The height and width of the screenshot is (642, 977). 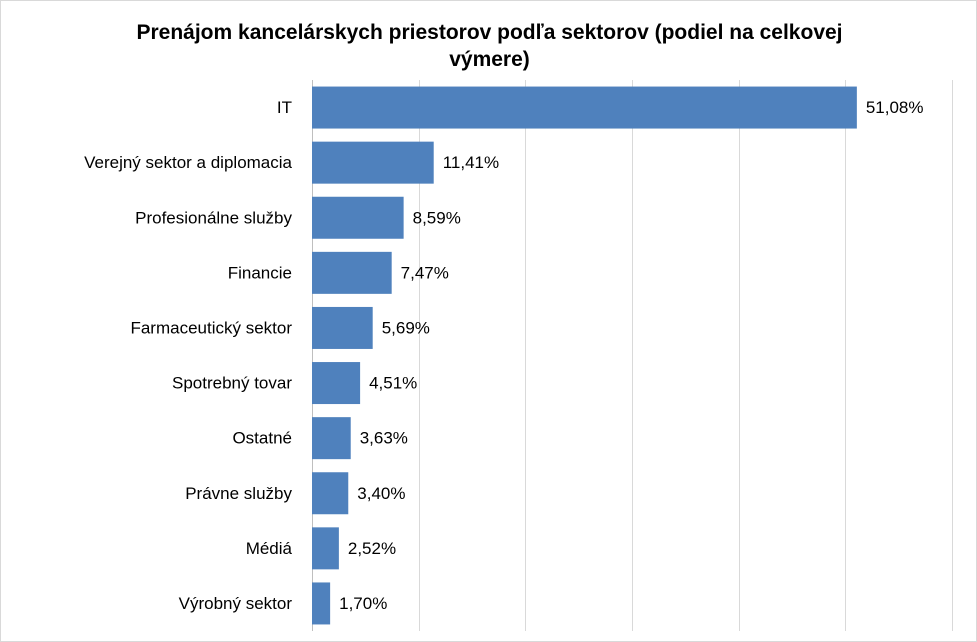 I want to click on data-label: 1,70%, so click(x=363, y=603).